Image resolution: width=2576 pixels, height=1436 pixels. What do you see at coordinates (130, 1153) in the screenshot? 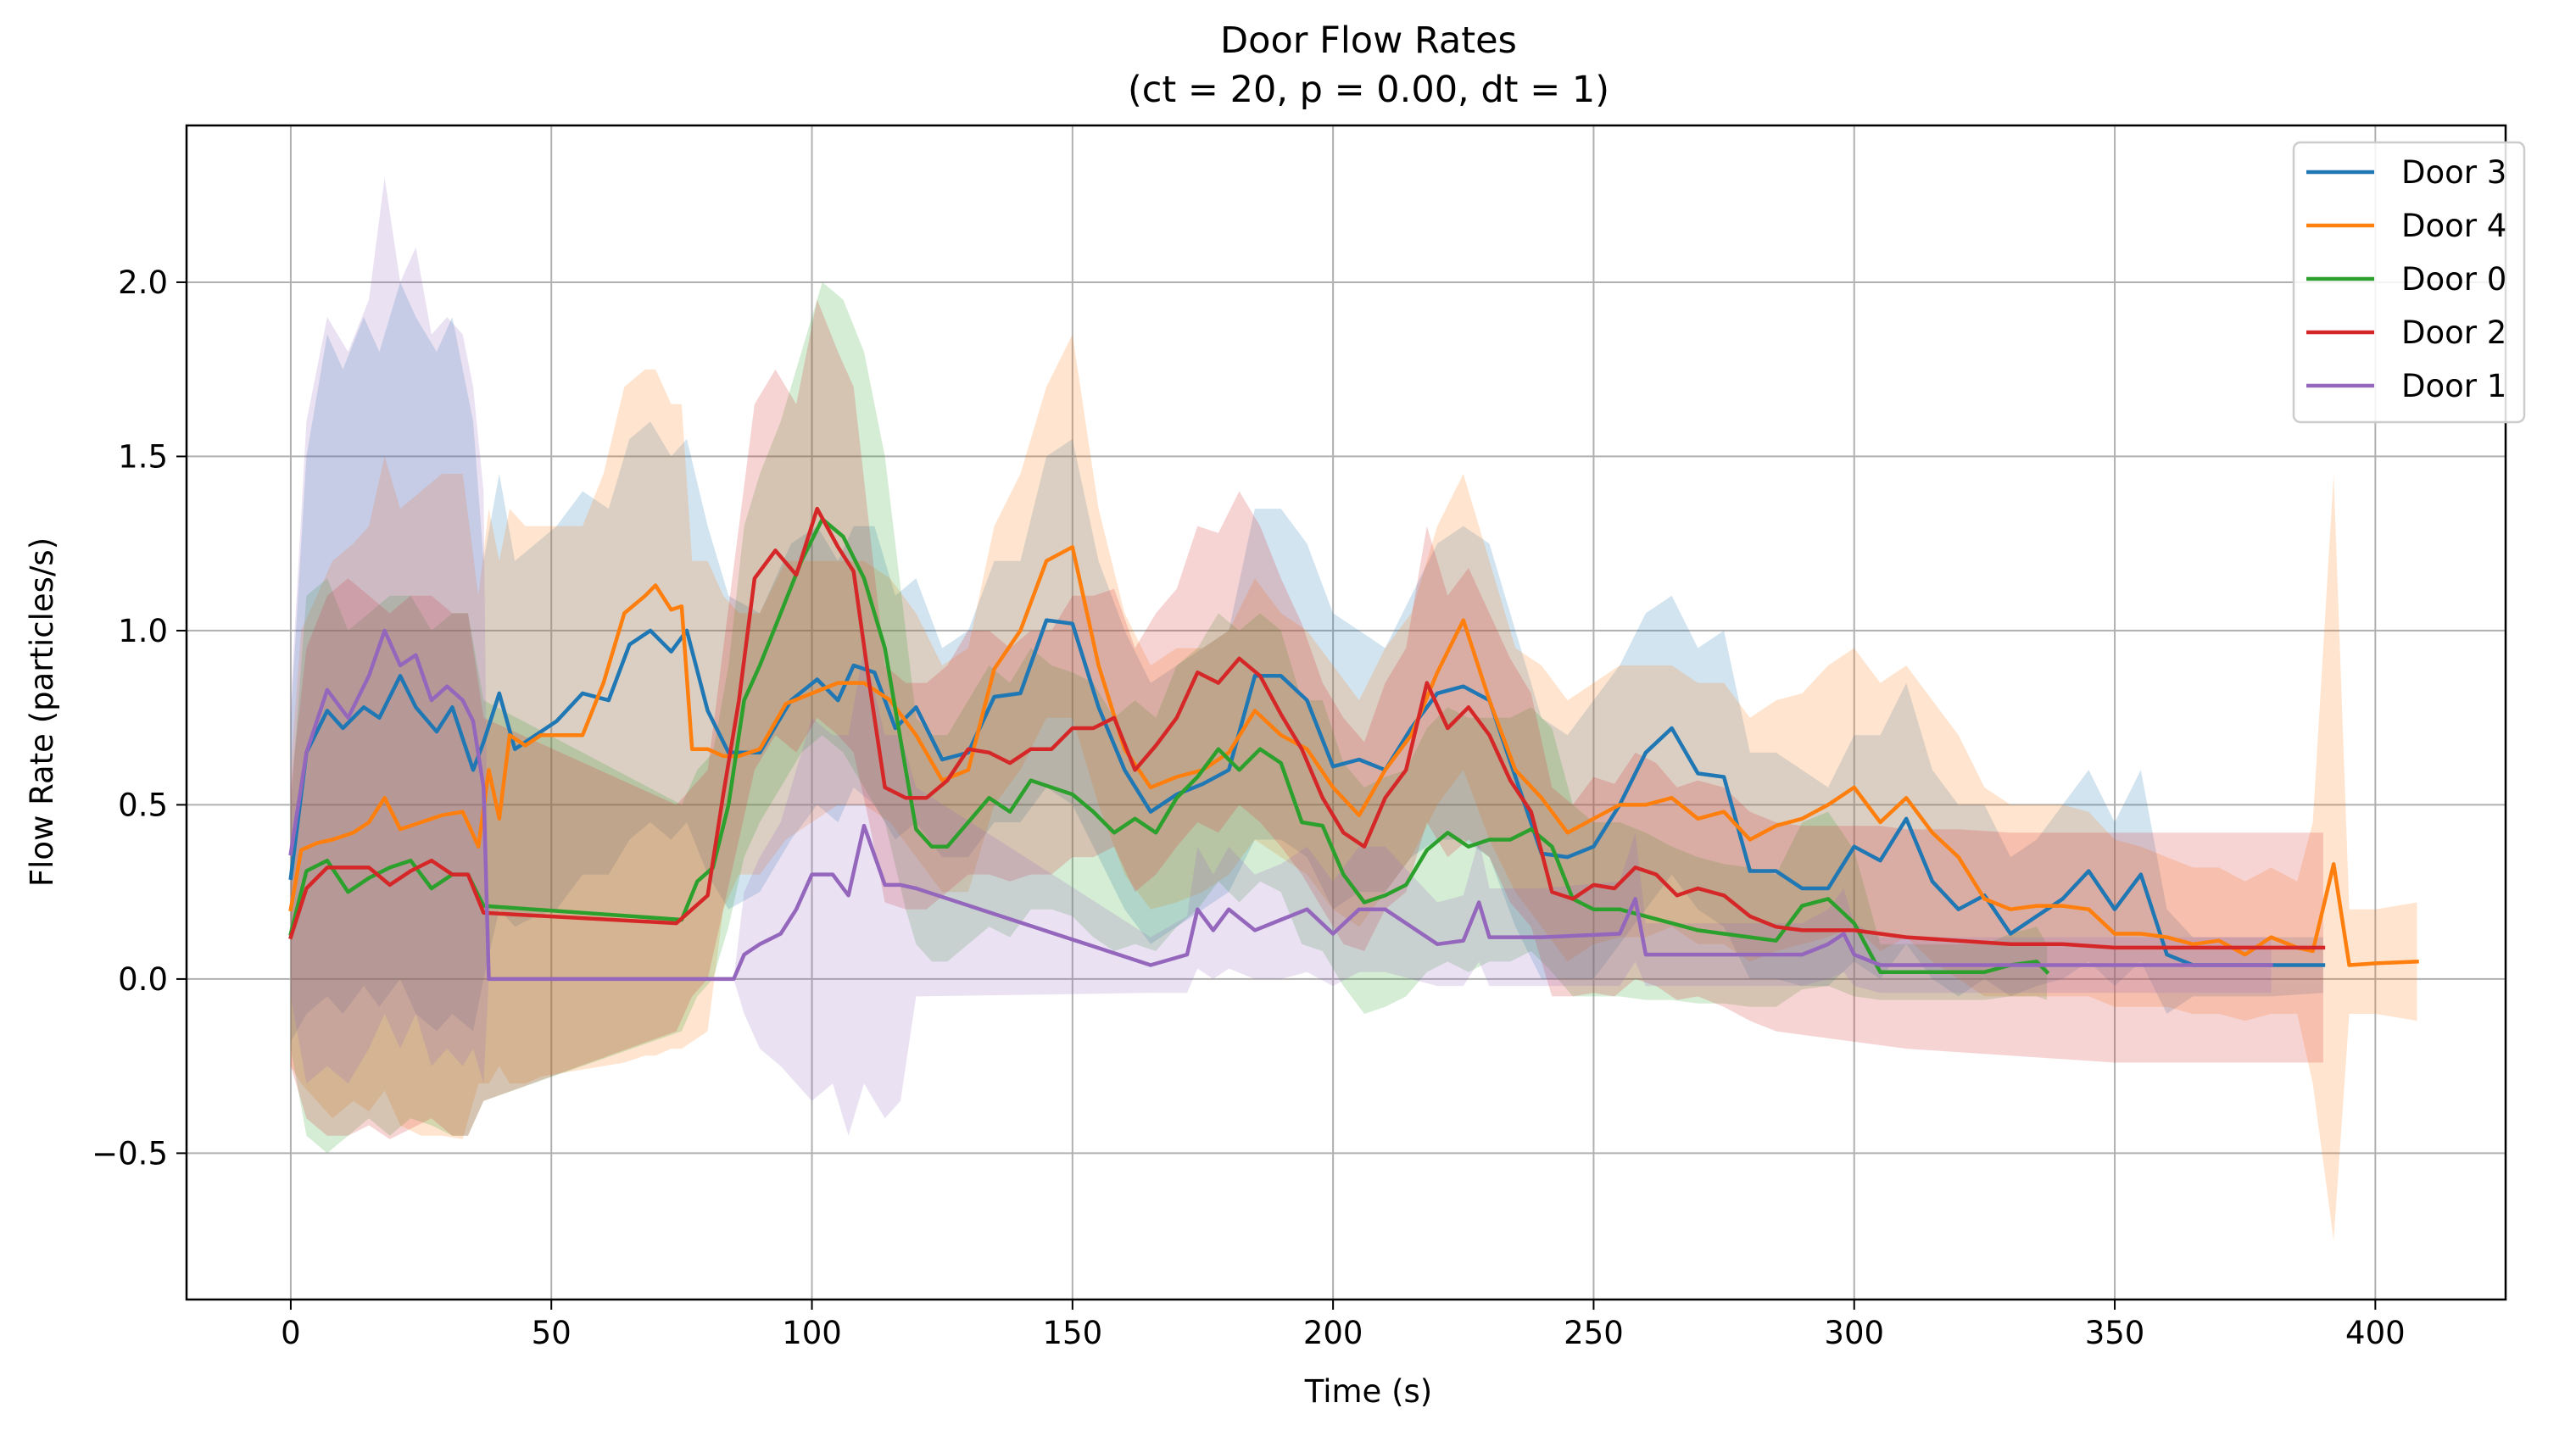
I see `y-tick-label: −0.5` at bounding box center [130, 1153].